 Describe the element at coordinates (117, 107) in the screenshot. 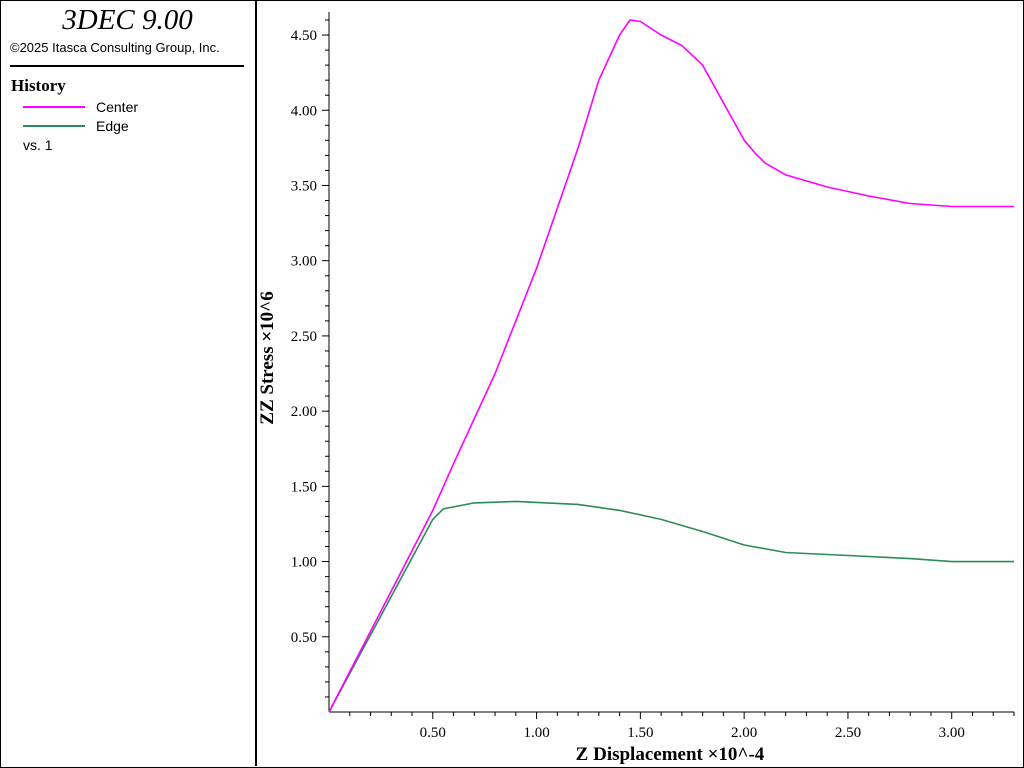

I see `legend-label-center: Center` at that location.